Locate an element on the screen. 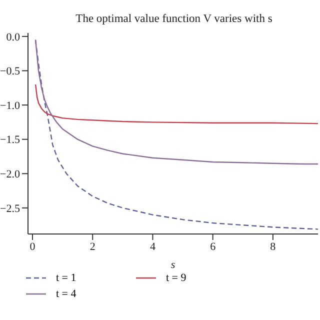 Image resolution: width=320 pixels, height=320 pixels. legend-label: t = 1 is located at coordinates (66, 278).